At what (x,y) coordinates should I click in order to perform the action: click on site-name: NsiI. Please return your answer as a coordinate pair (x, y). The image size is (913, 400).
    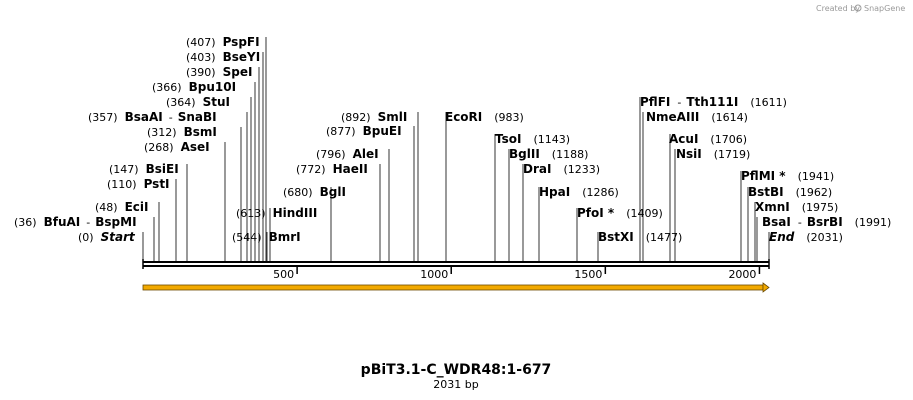
    Looking at the image, I should click on (689, 154).